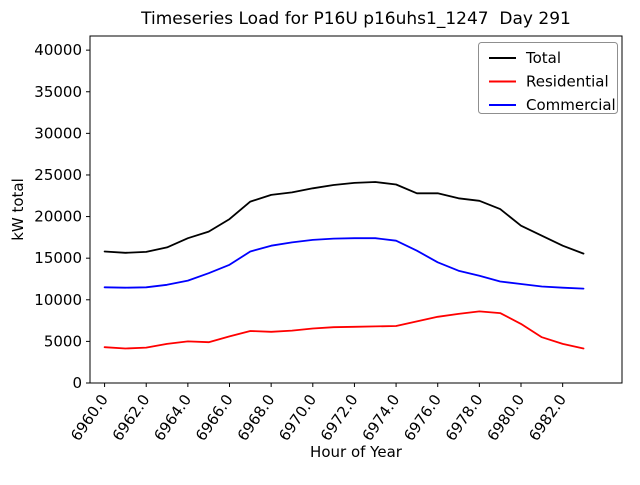 This screenshot has height=485, width=640. I want to click on x-tick-label: 6964.0, so click(172, 417).